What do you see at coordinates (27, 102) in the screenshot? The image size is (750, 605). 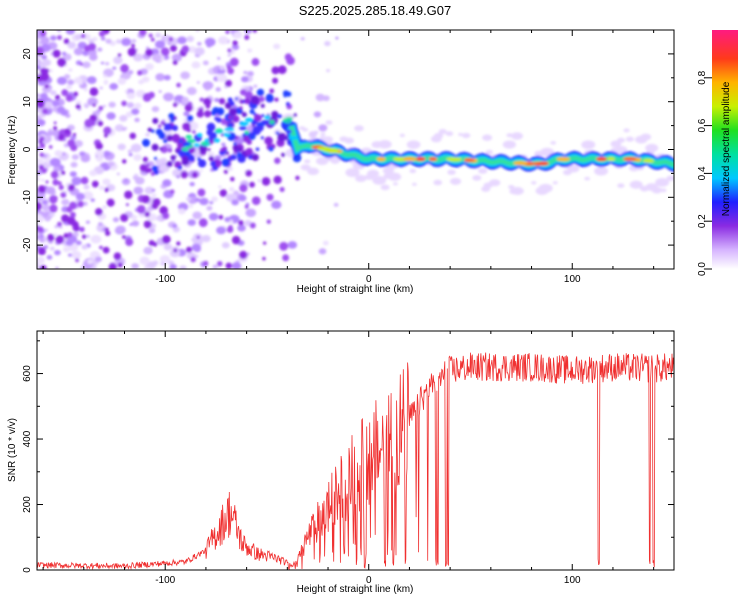 I see `y-tick-label: 10` at bounding box center [27, 102].